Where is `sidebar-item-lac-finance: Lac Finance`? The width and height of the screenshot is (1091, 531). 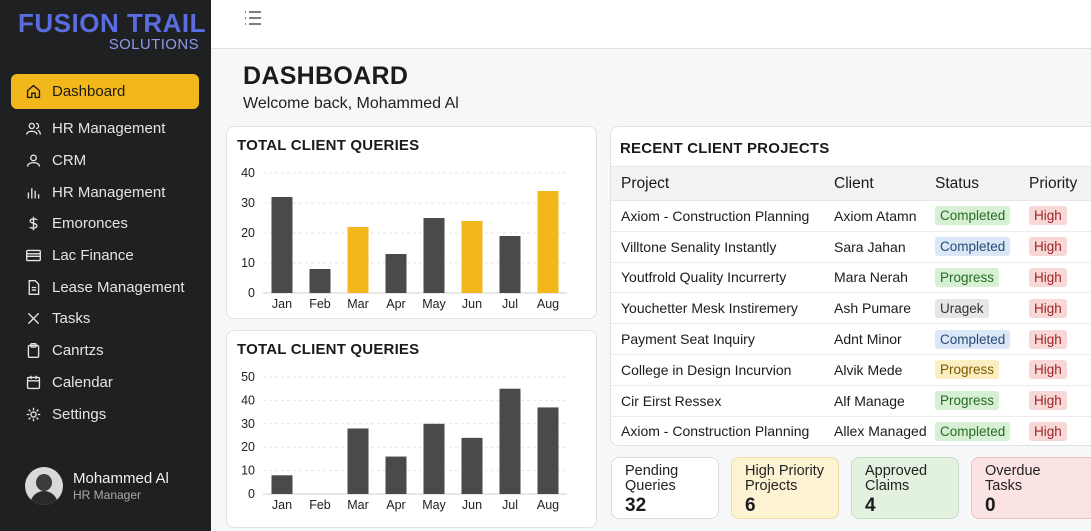 sidebar-item-lac-finance: Lac Finance is located at coordinates (105, 256).